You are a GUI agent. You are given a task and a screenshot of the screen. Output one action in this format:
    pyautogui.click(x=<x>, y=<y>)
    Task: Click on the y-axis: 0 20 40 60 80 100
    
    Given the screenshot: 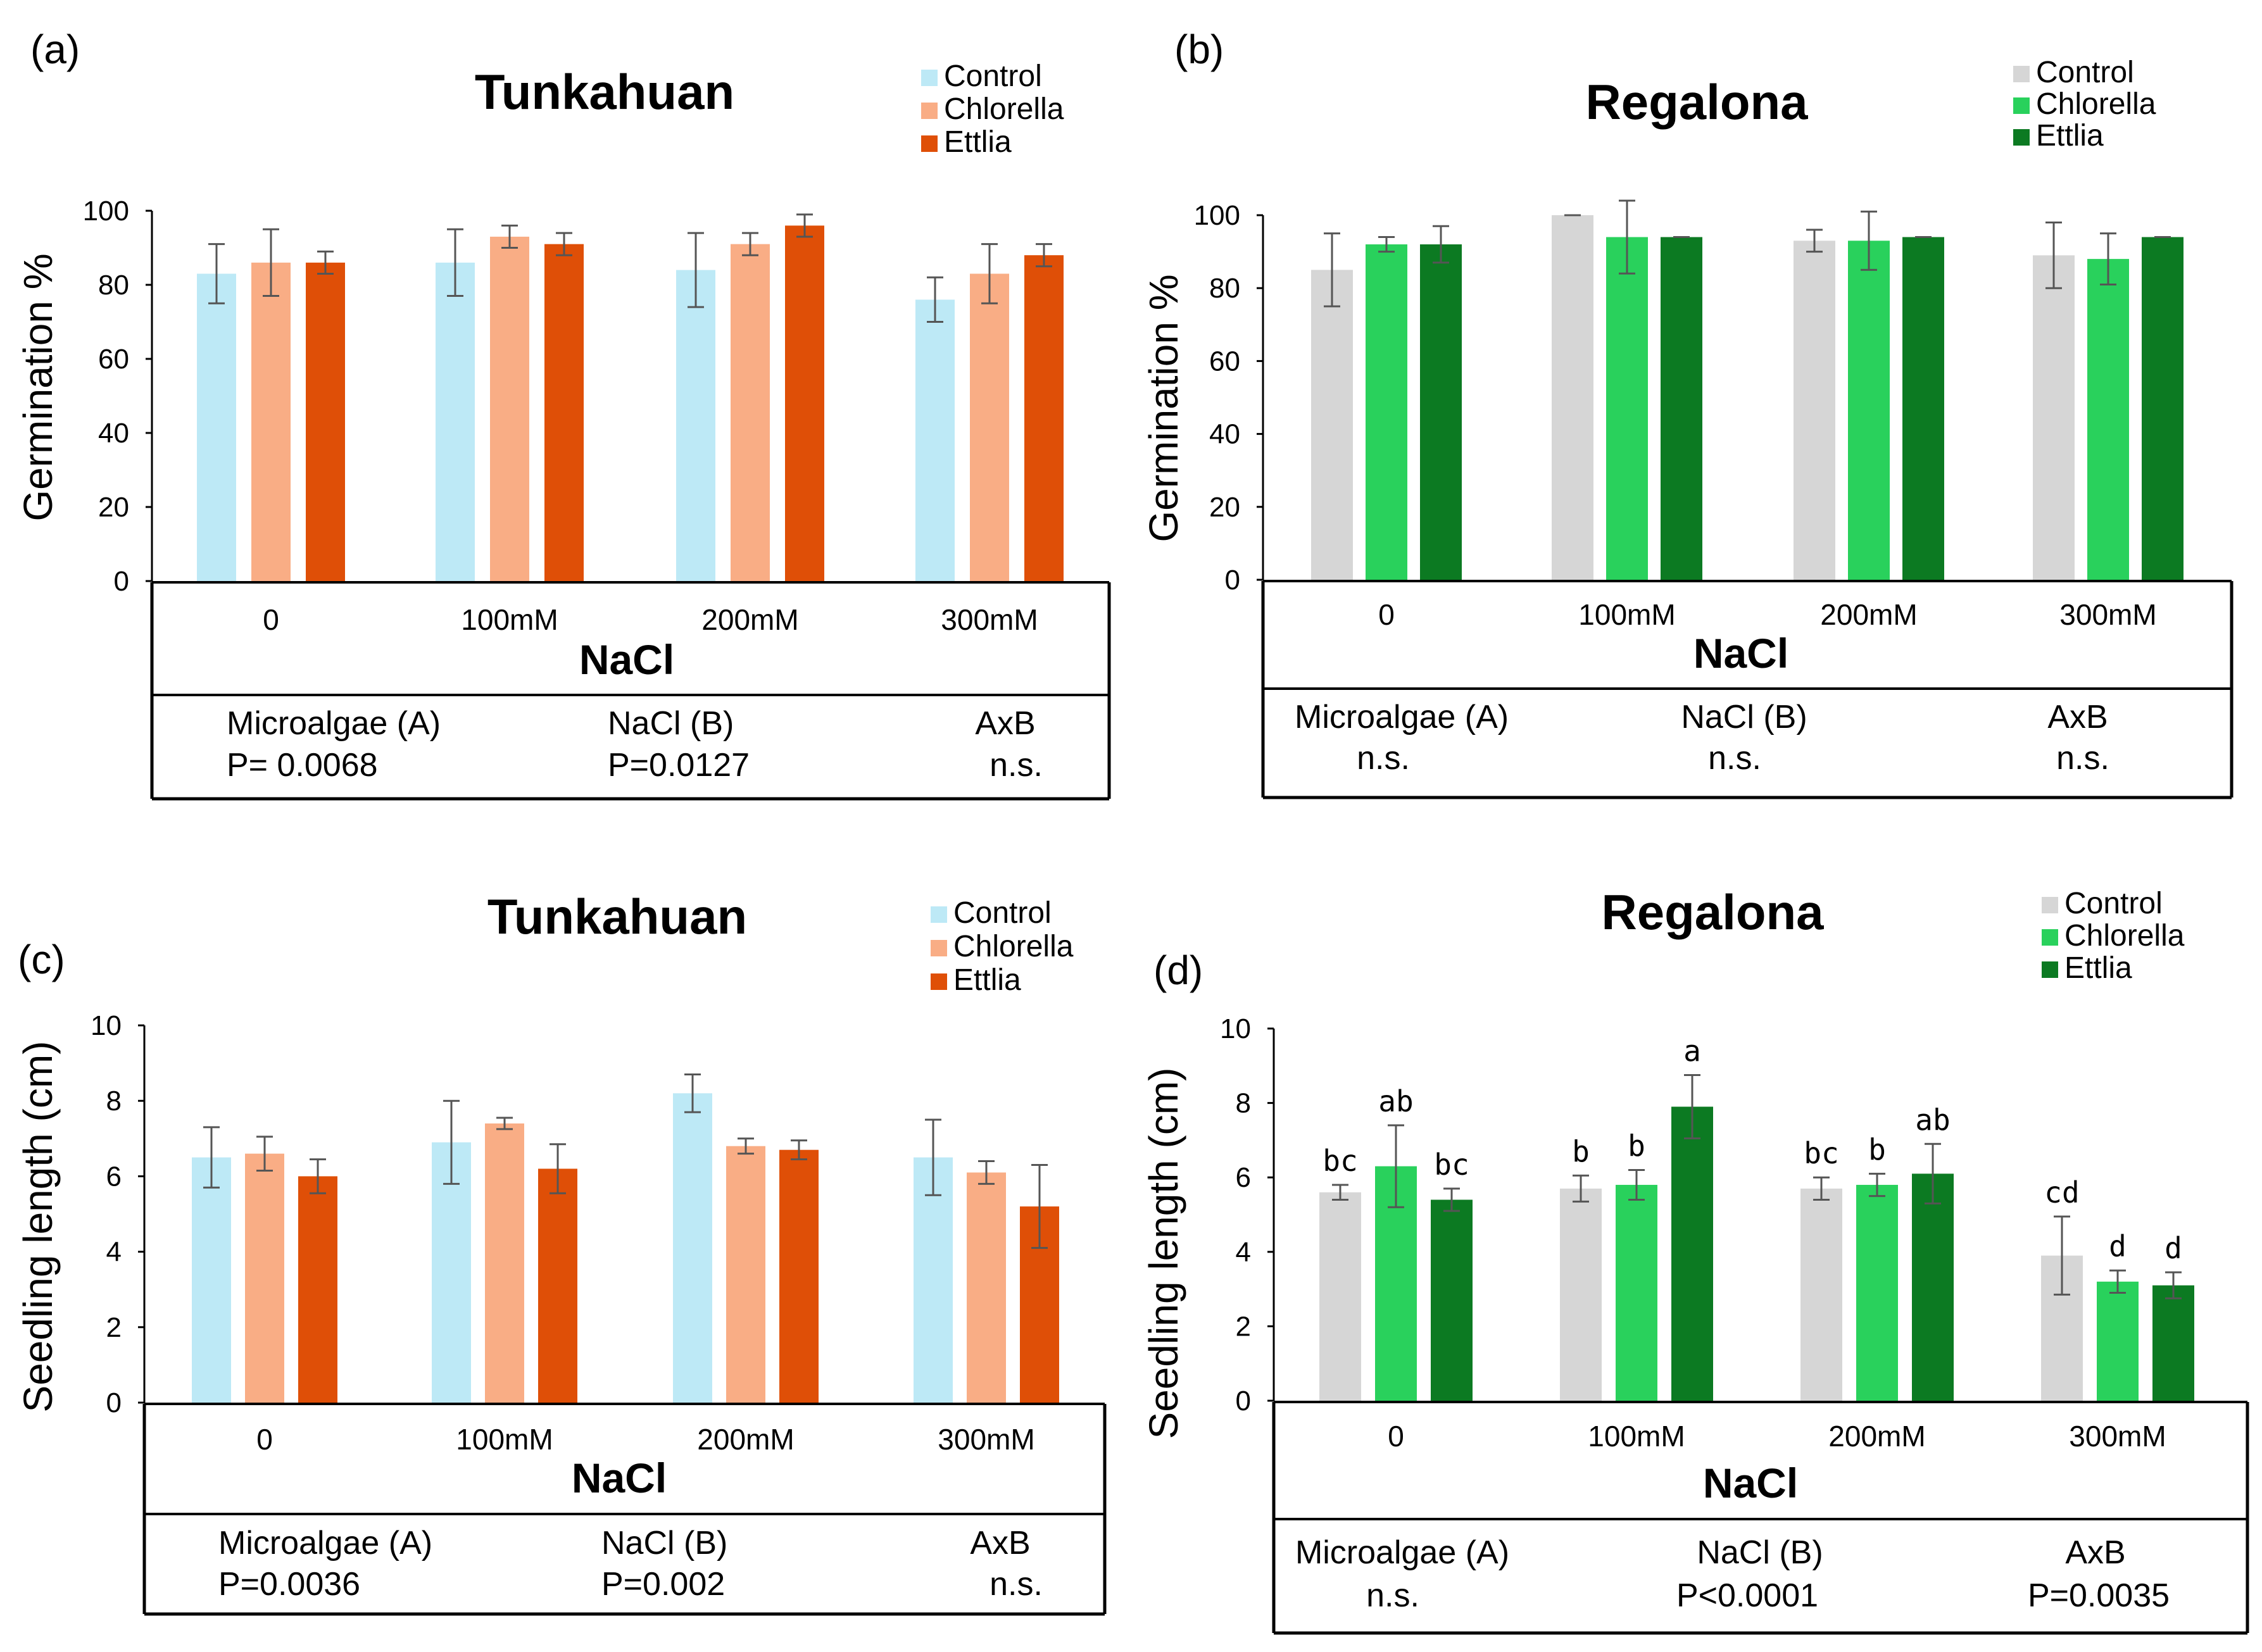 What is the action you would take?
    pyautogui.click(x=1229, y=398)
    